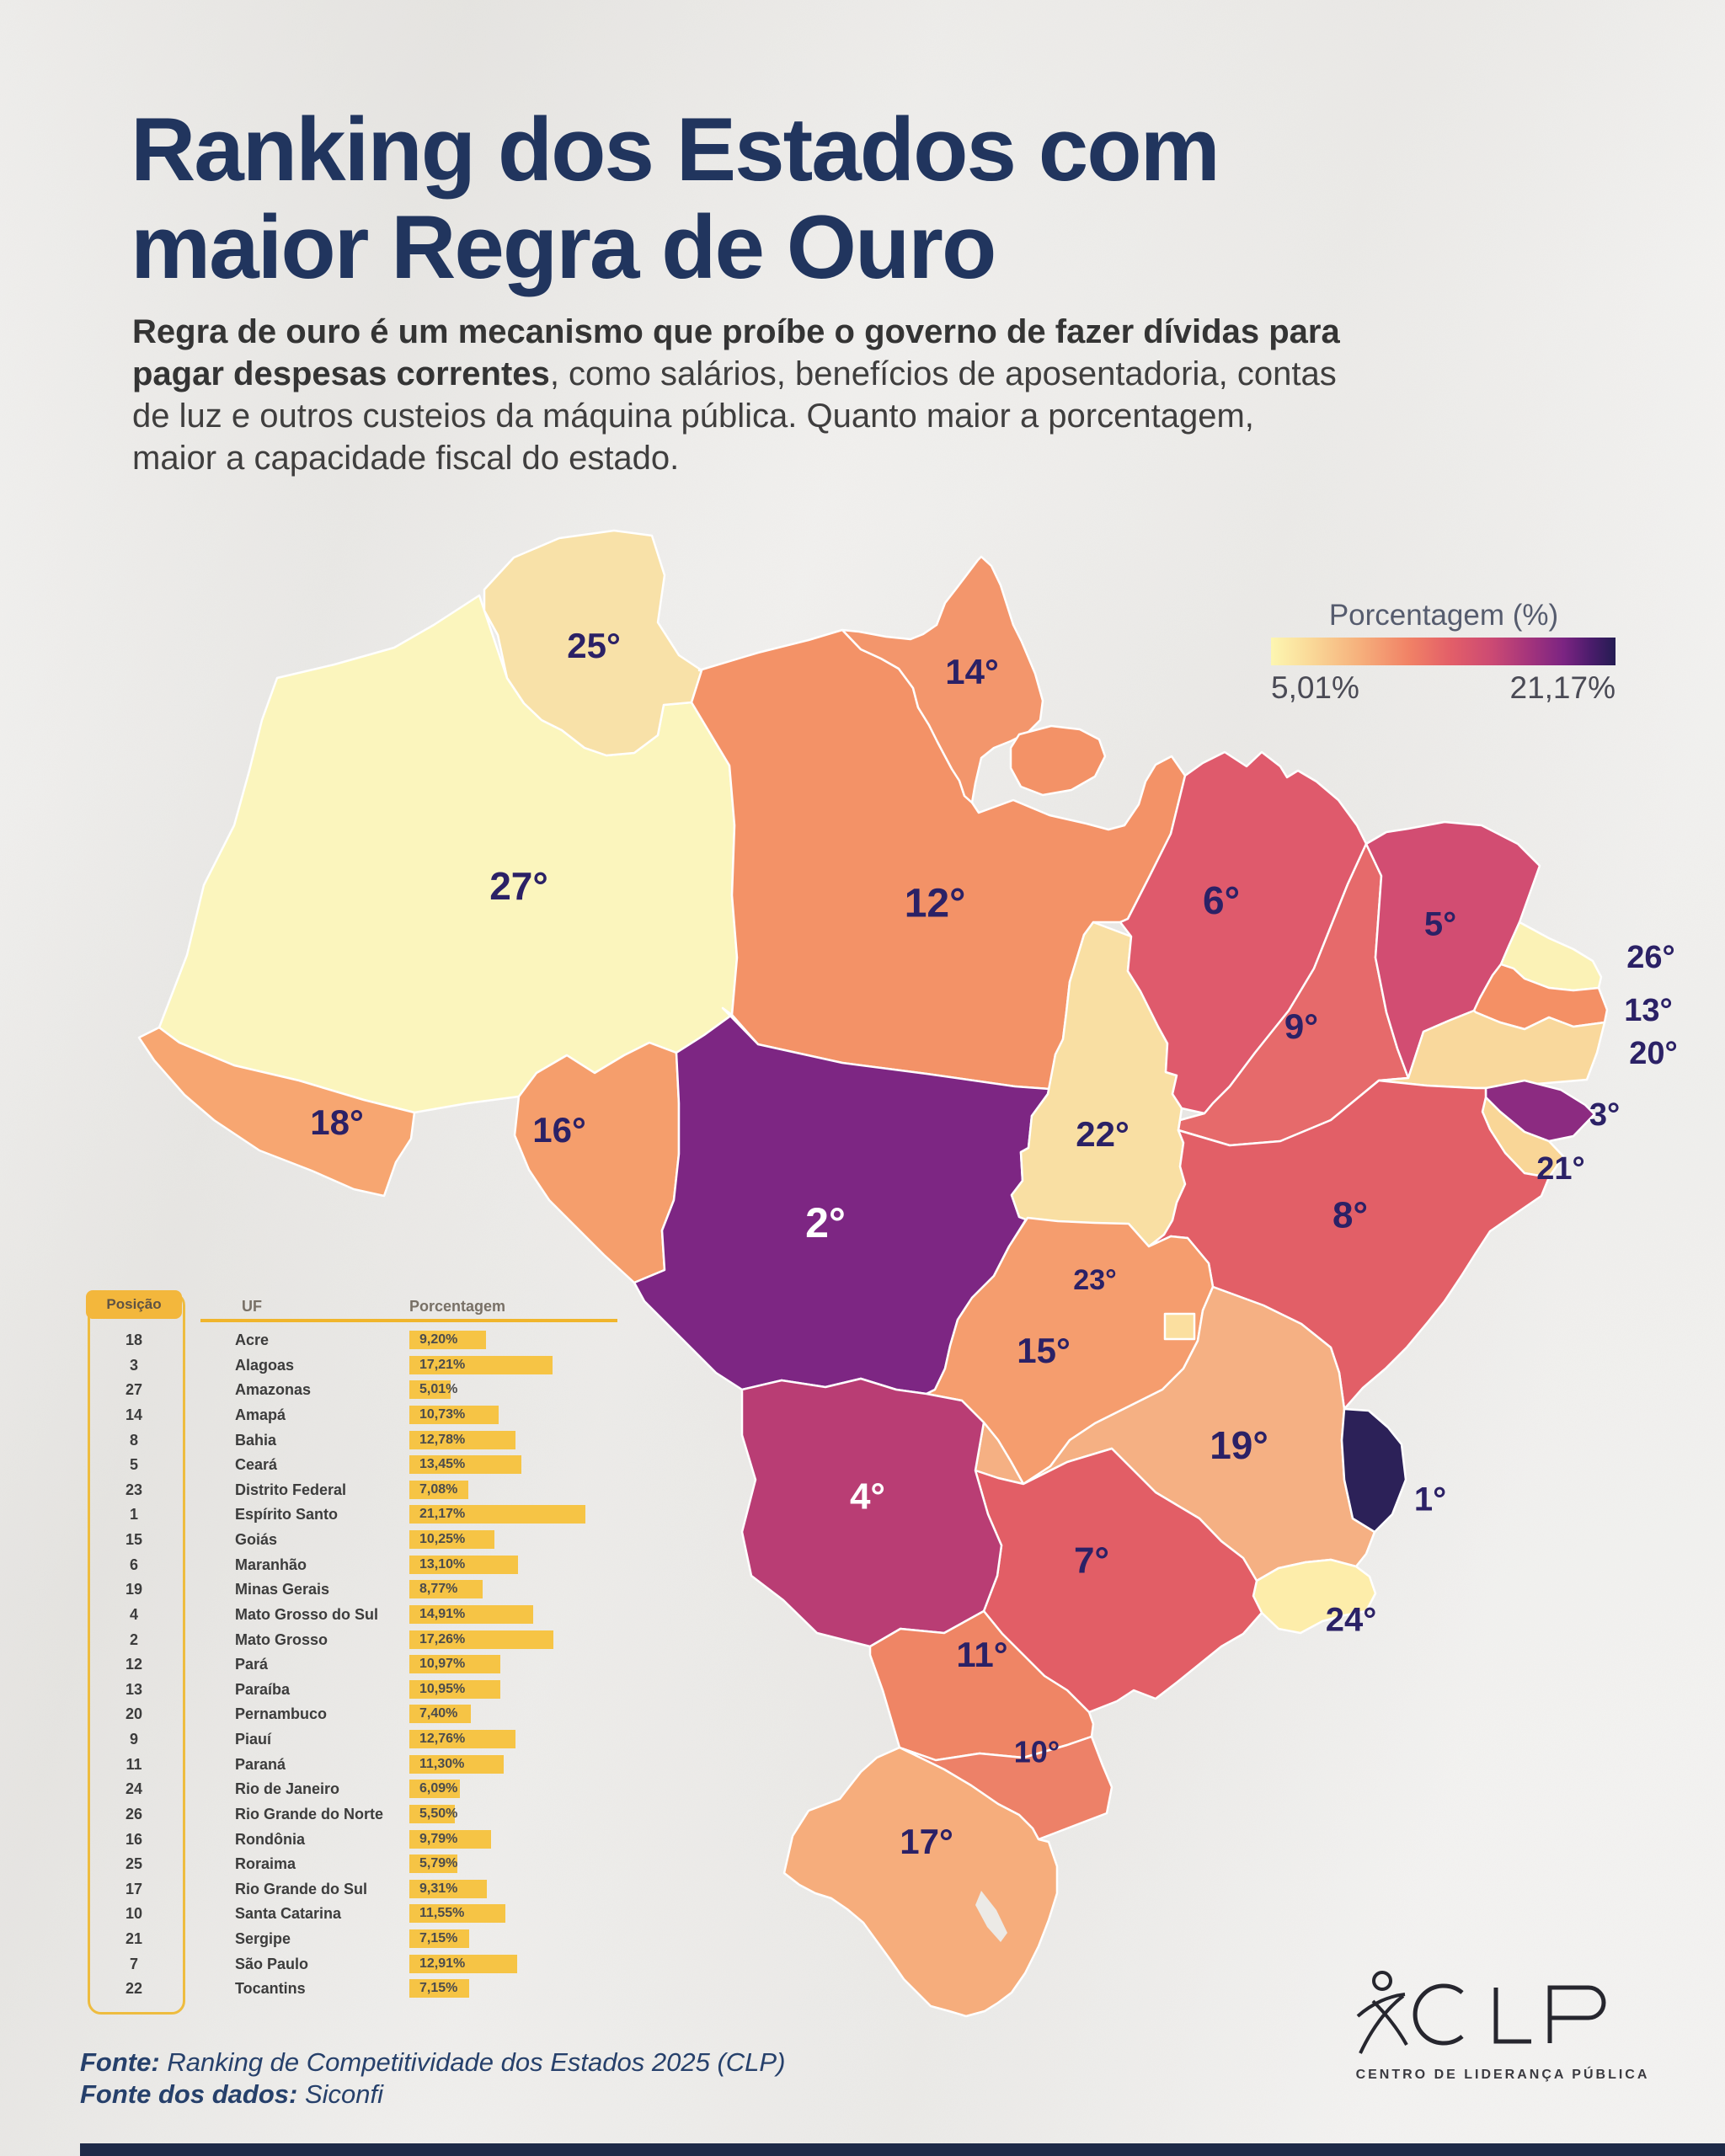  Describe the element at coordinates (559, 1130) in the screenshot. I see `svg-text: 16°` at that location.